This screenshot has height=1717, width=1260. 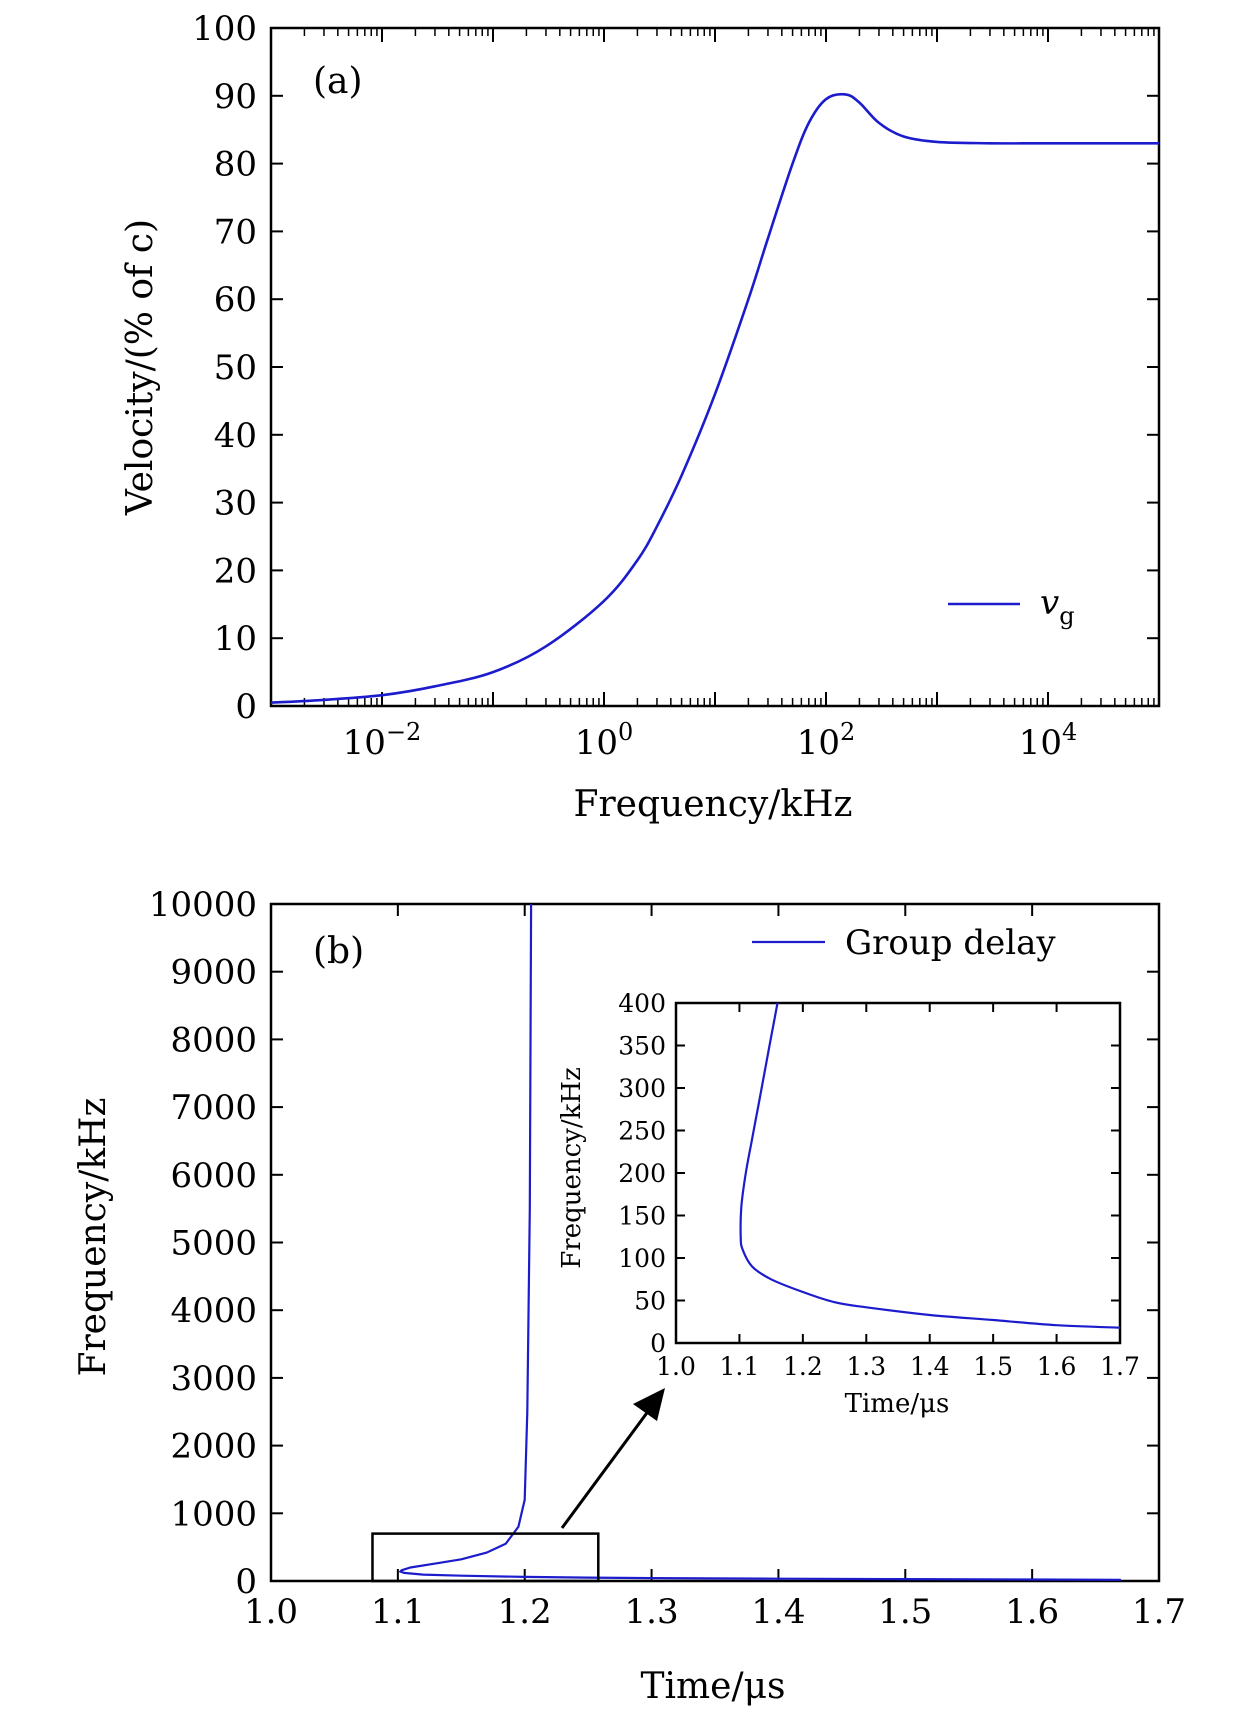 What do you see at coordinates (778, 1612) in the screenshot?
I see `panel-b-x-tick-label: 1.4` at bounding box center [778, 1612].